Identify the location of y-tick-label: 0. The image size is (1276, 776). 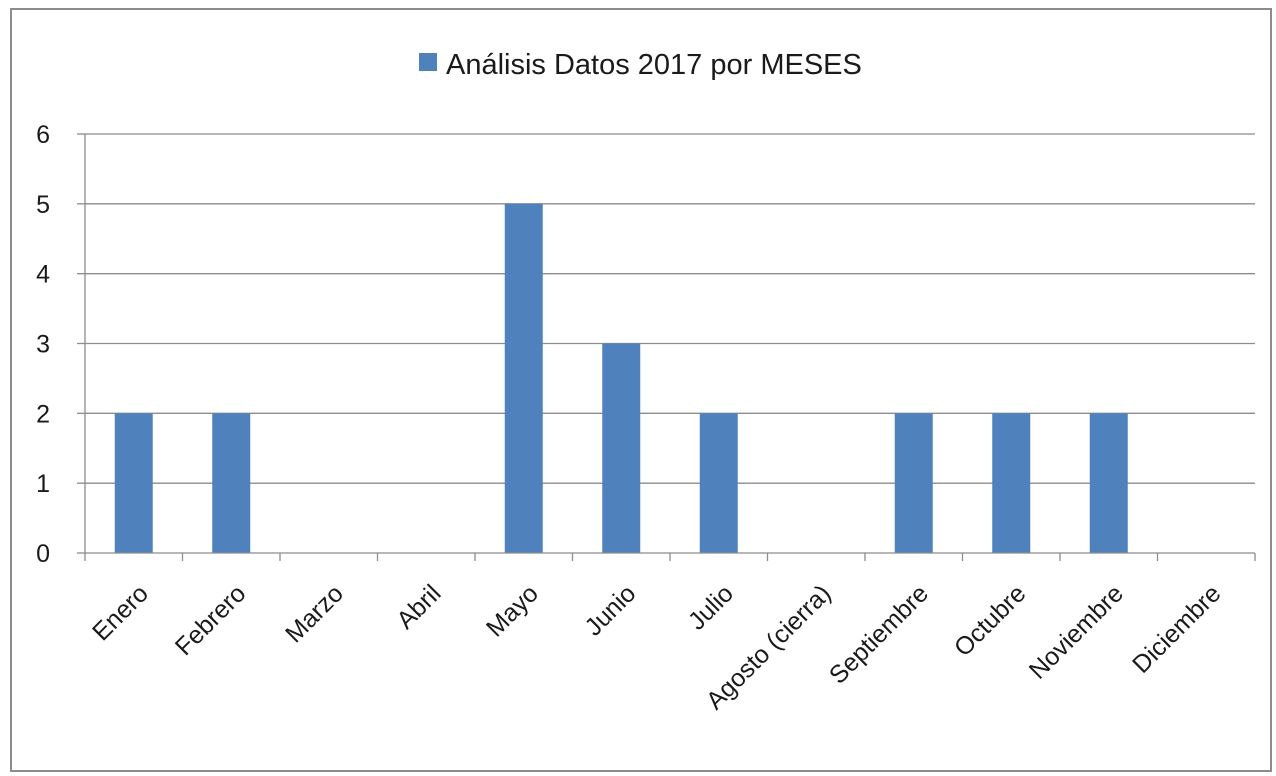
(43, 554).